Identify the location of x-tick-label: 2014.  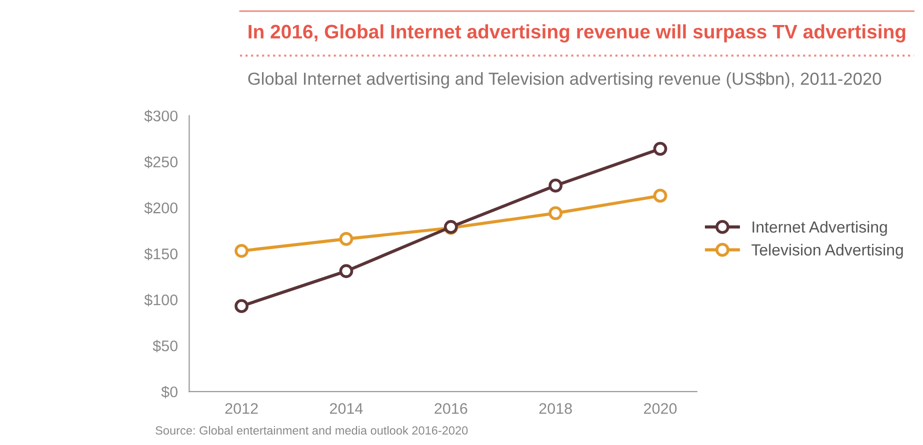
(346, 408).